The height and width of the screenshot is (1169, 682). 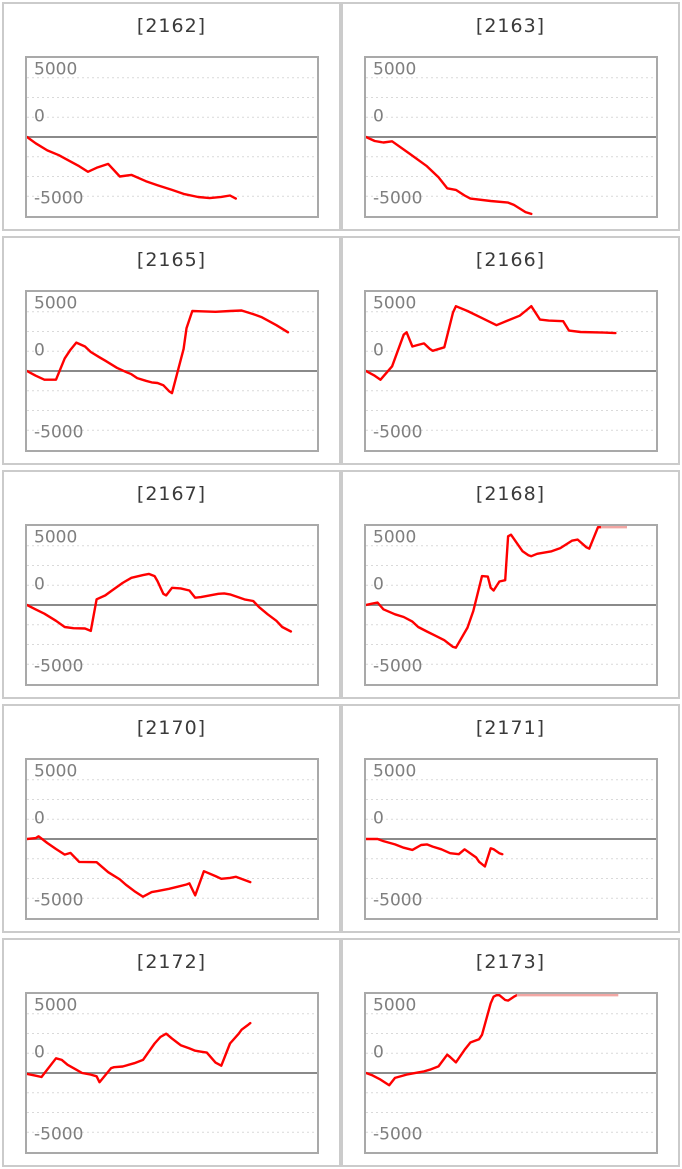 What do you see at coordinates (510, 728) in the screenshot?
I see `chart-title: [2171]` at bounding box center [510, 728].